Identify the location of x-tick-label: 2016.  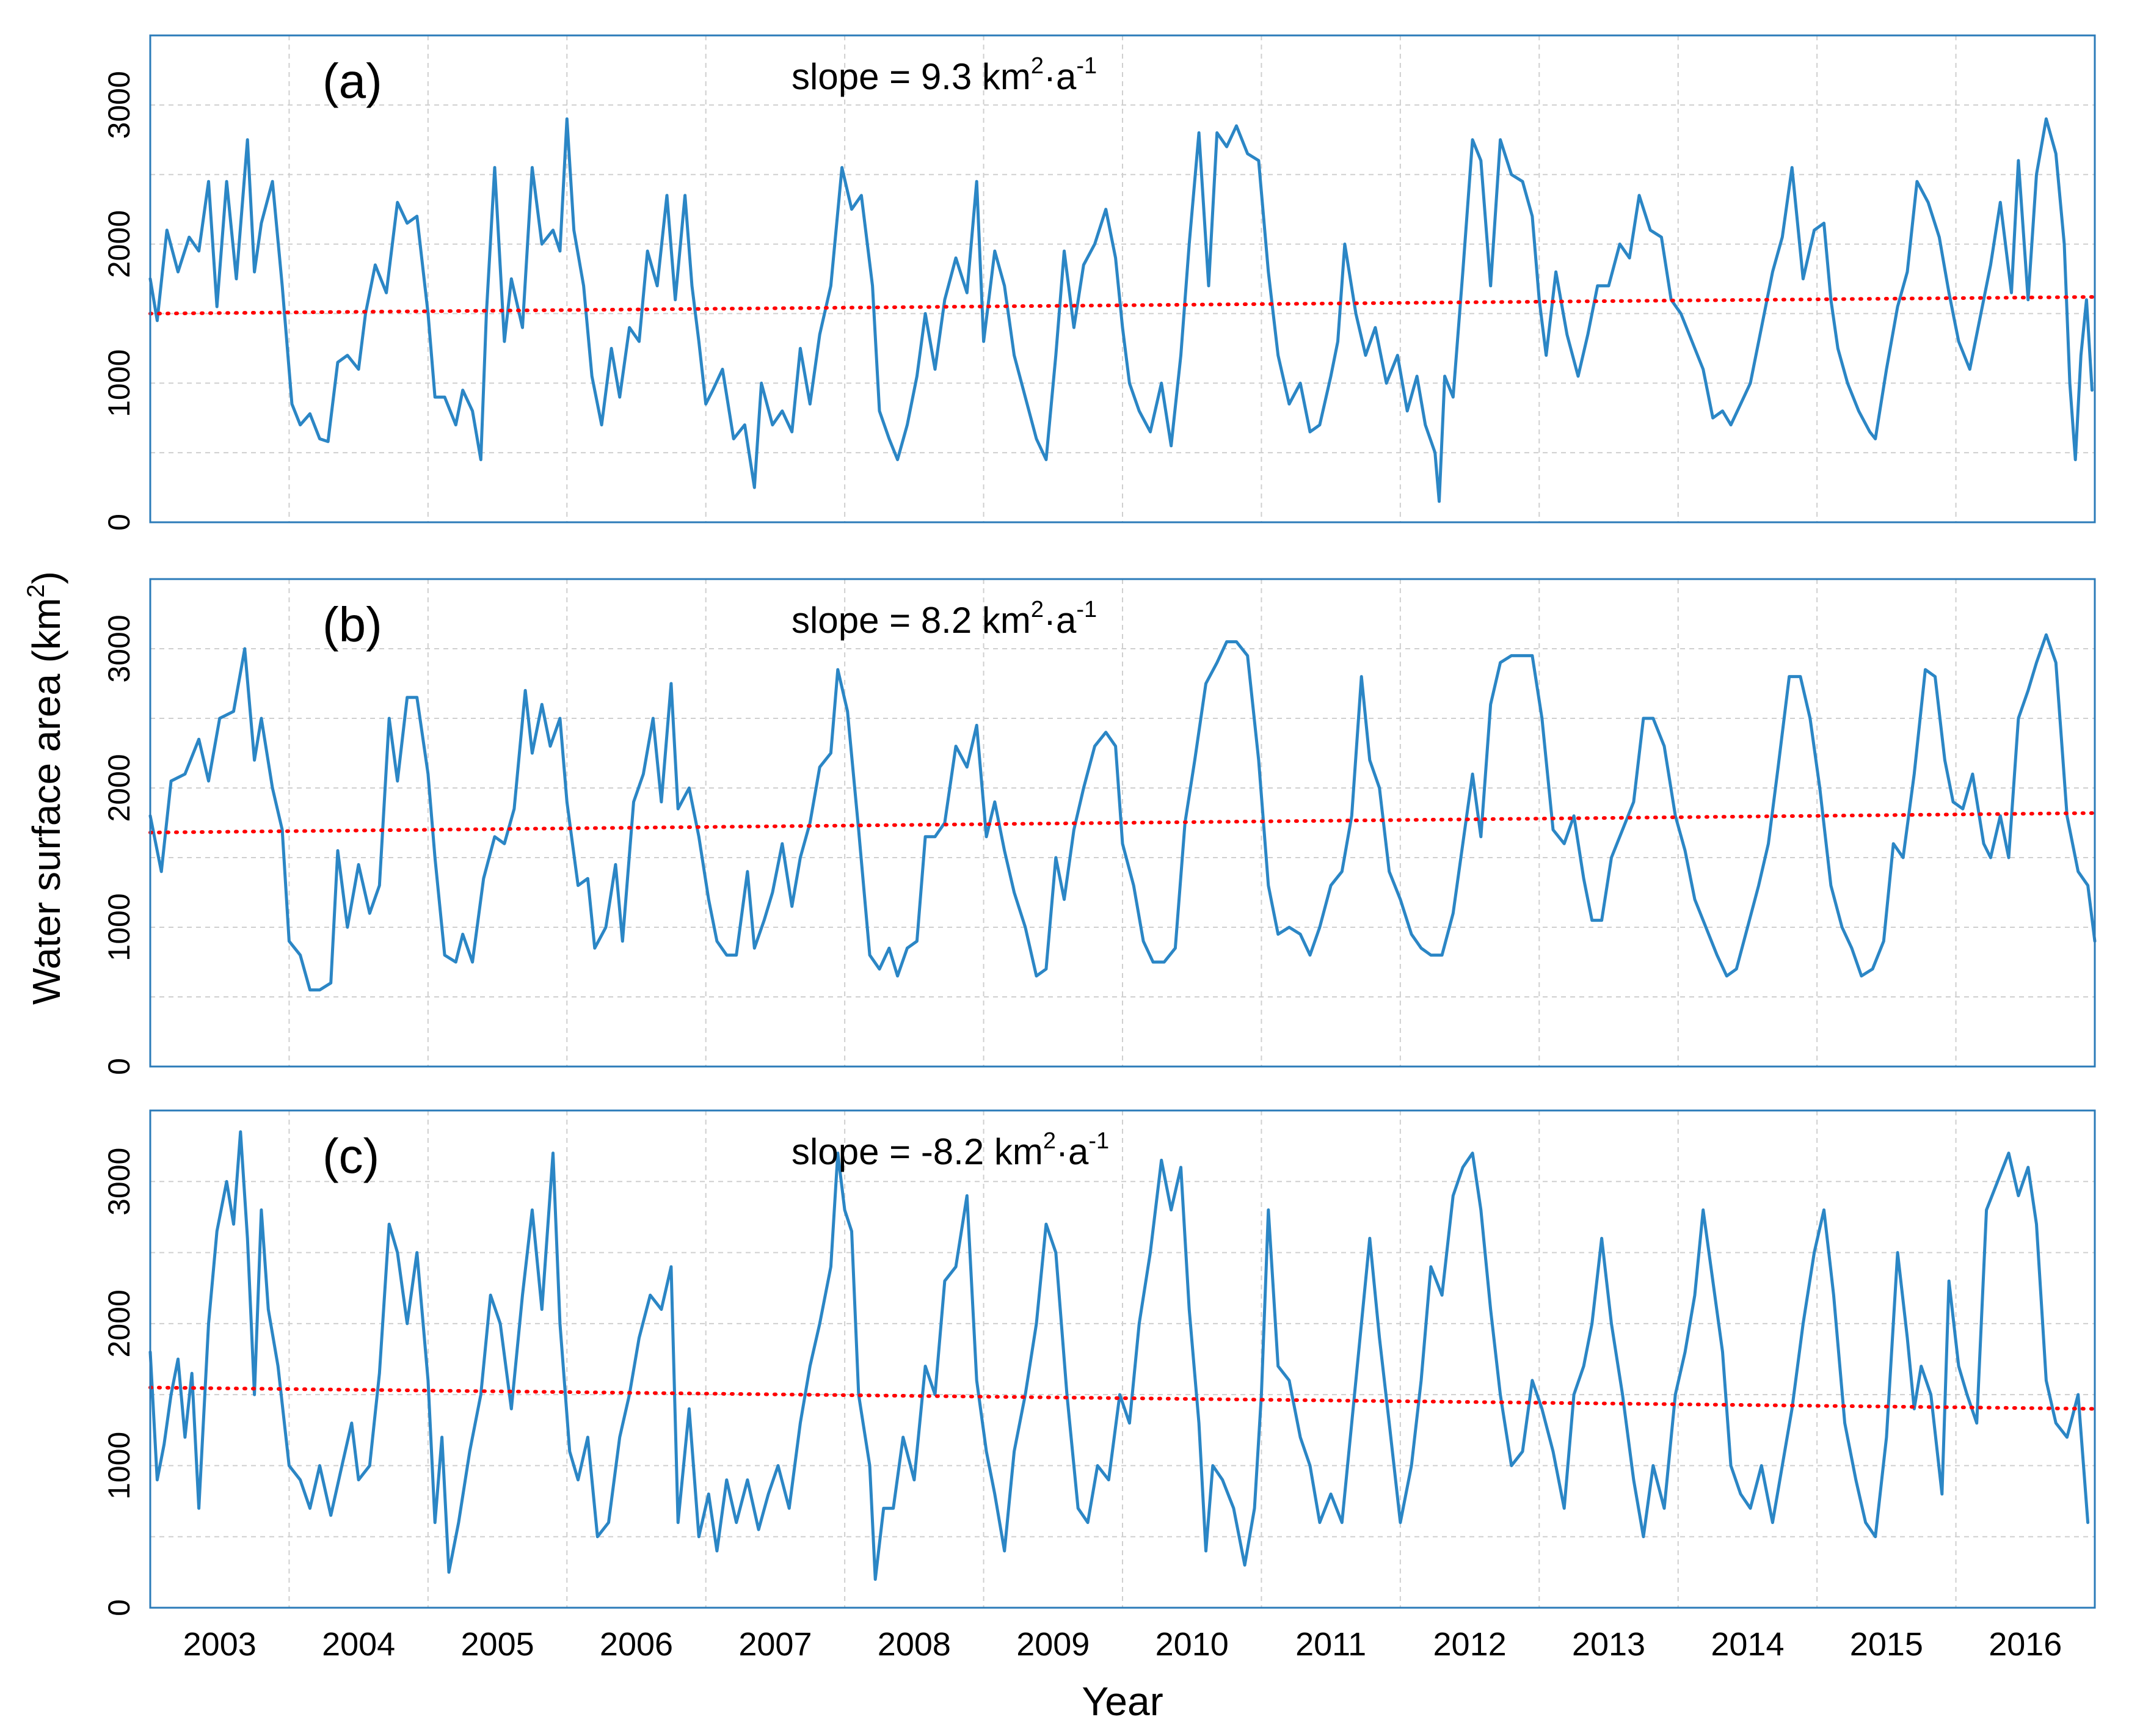
(2025, 1645).